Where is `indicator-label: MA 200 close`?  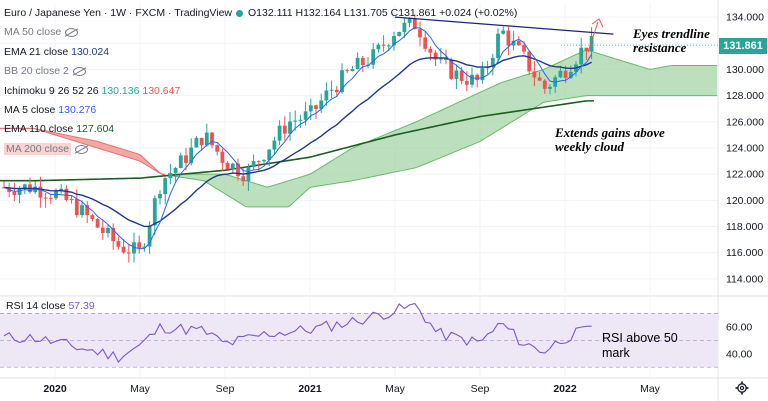
indicator-label: MA 200 close is located at coordinates (38, 148).